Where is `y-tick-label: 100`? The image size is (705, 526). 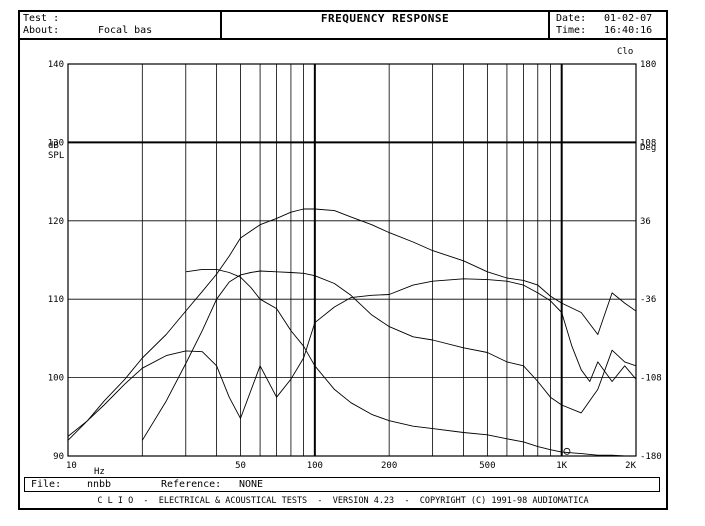
y-tick-label: 100 is located at coordinates (56, 379).